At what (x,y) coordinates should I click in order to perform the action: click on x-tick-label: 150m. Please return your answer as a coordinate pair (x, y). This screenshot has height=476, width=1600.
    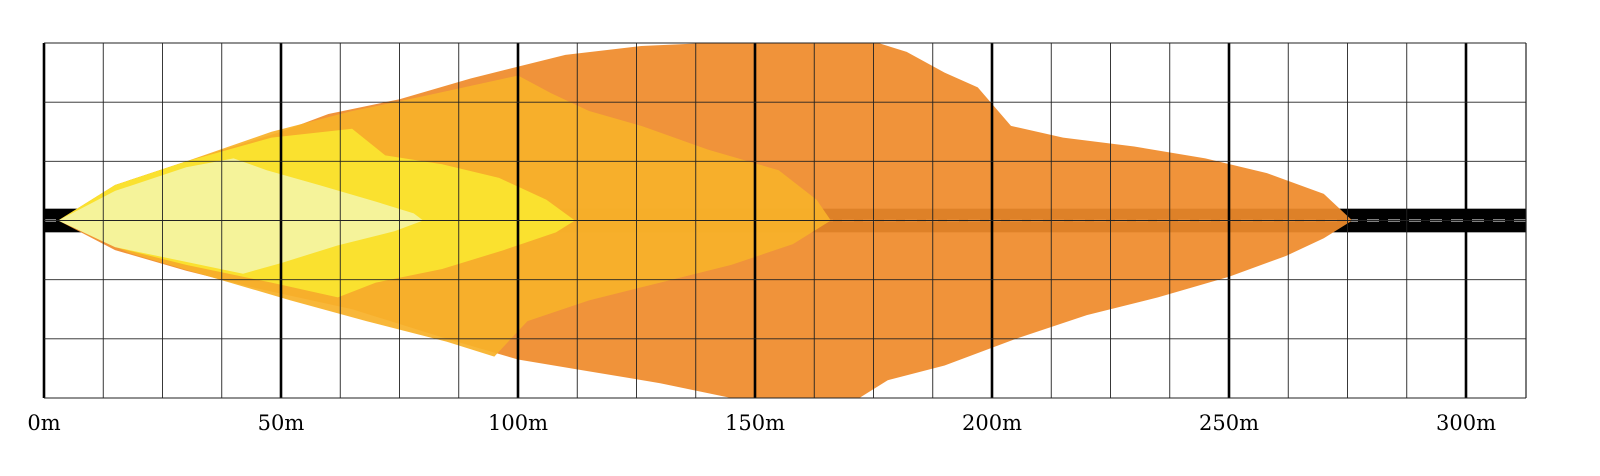
    Looking at the image, I should click on (755, 423).